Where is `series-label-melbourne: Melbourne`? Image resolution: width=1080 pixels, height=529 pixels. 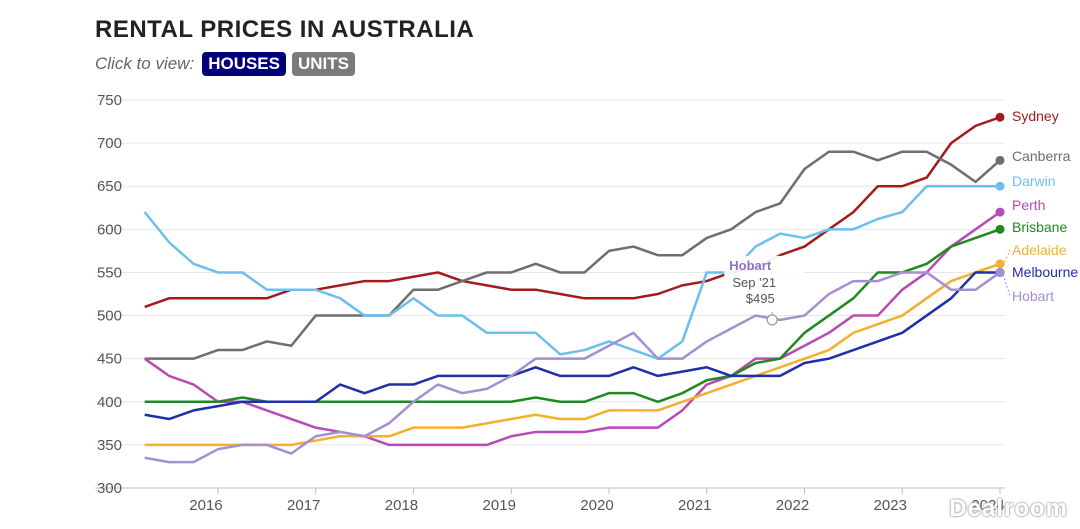
series-label-melbourne: Melbourne is located at coordinates (1045, 272).